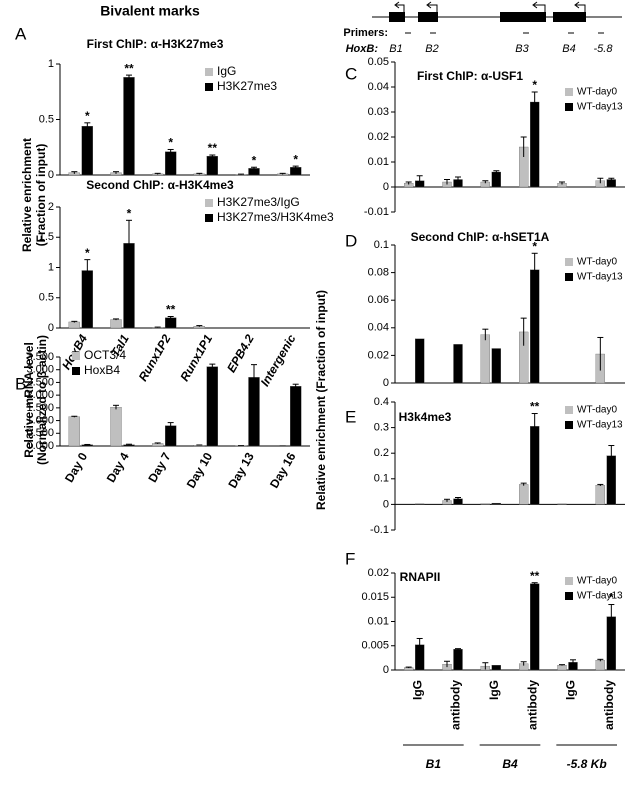 This screenshot has height=800, width=631. I want to click on chart-title: First ChIP: α-USF1, so click(470, 76).